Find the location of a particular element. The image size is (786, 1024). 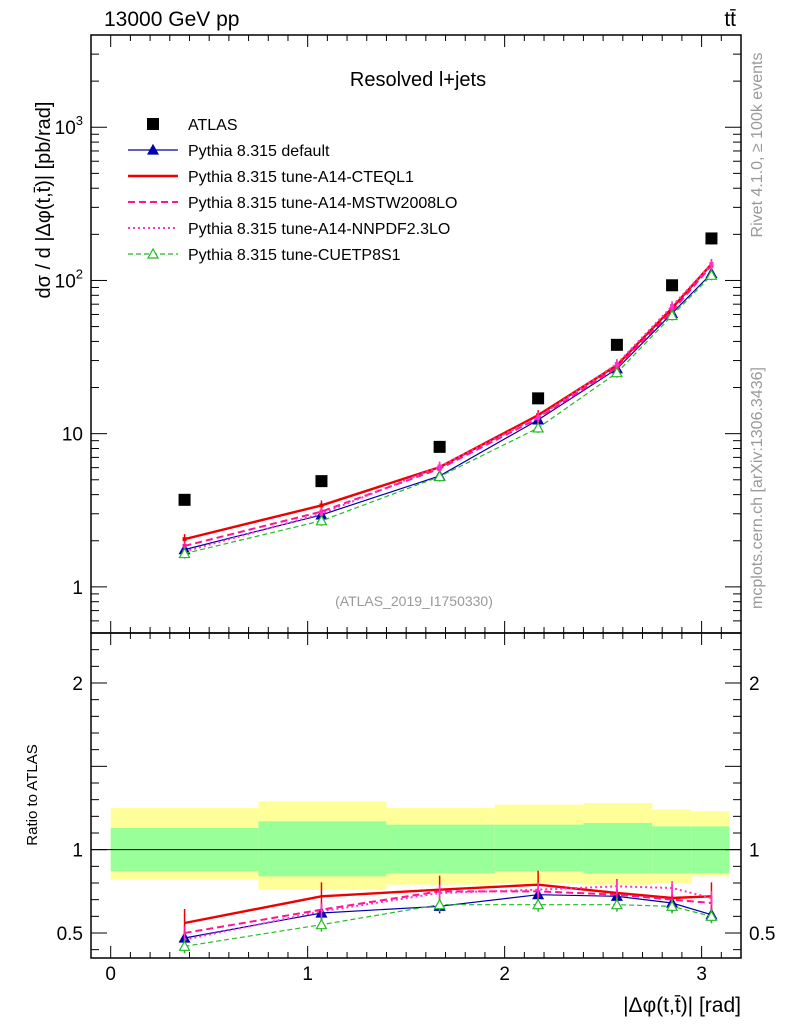

watermark: (ATLAS_2019_I1750330) is located at coordinates (414, 601).